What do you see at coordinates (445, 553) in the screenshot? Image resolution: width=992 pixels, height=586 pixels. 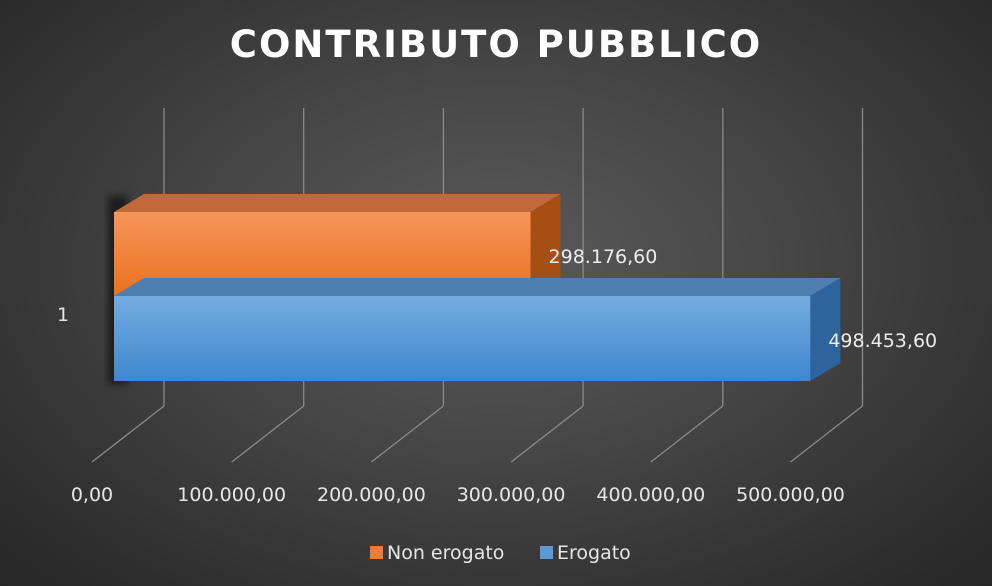 I see `legend-label-non-erogato: Non erogato` at bounding box center [445, 553].